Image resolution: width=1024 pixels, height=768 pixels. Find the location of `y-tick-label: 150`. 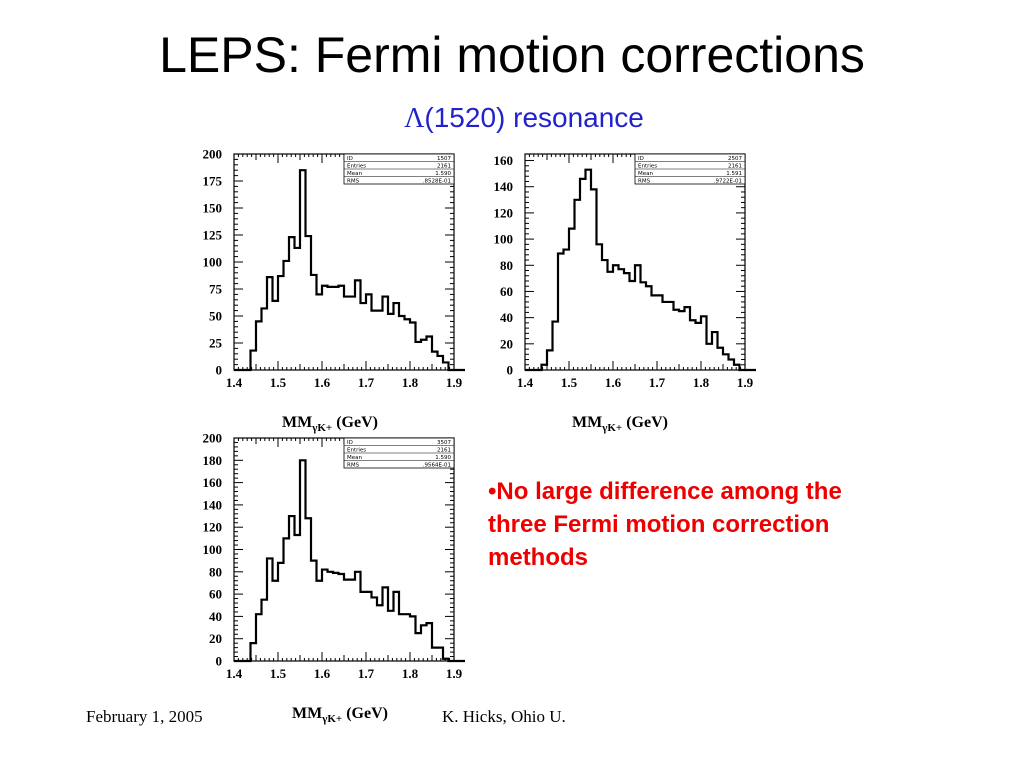

y-tick-label: 150 is located at coordinates (213, 208).